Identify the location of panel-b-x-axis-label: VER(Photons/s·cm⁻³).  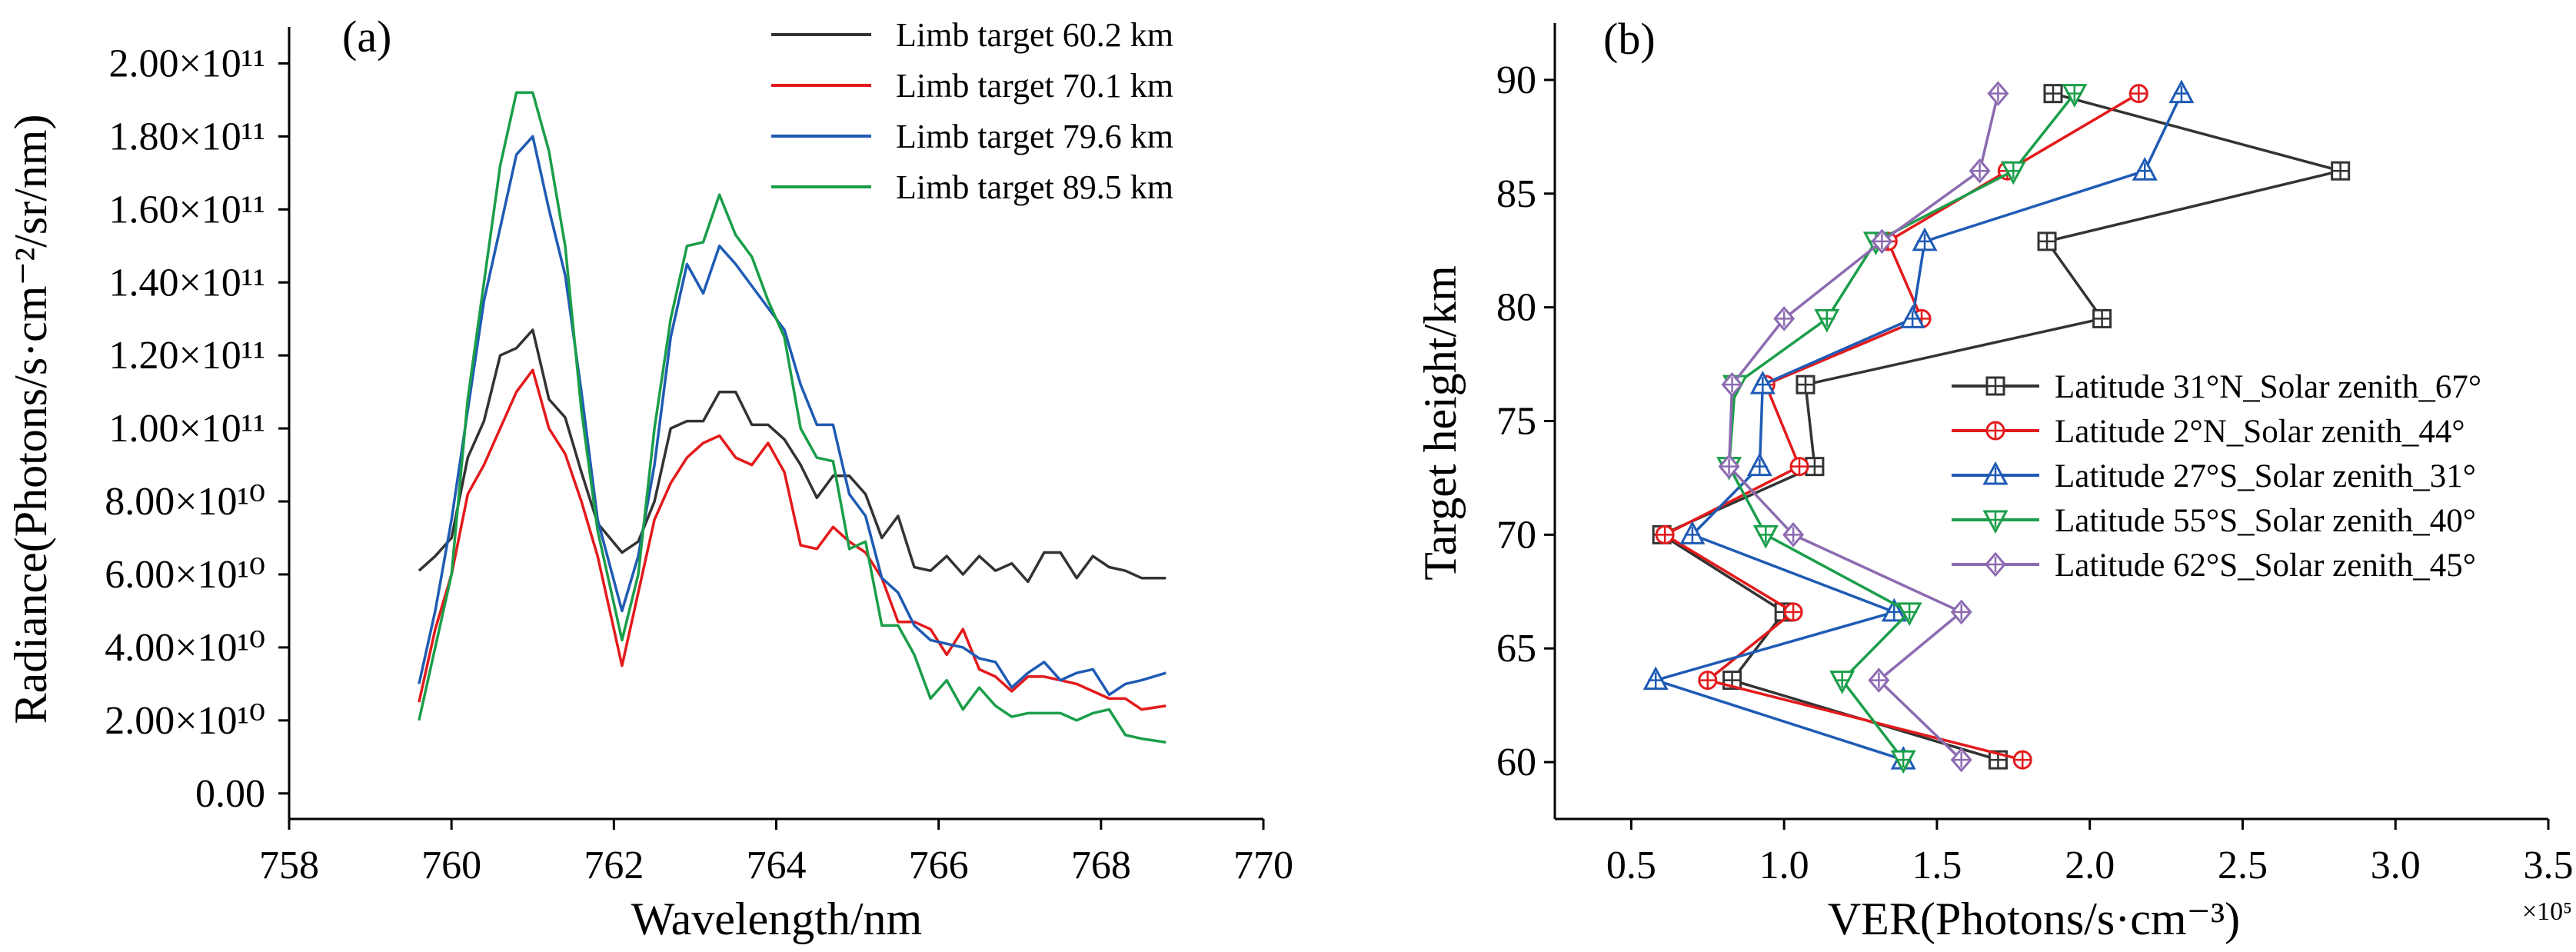
(2034, 919).